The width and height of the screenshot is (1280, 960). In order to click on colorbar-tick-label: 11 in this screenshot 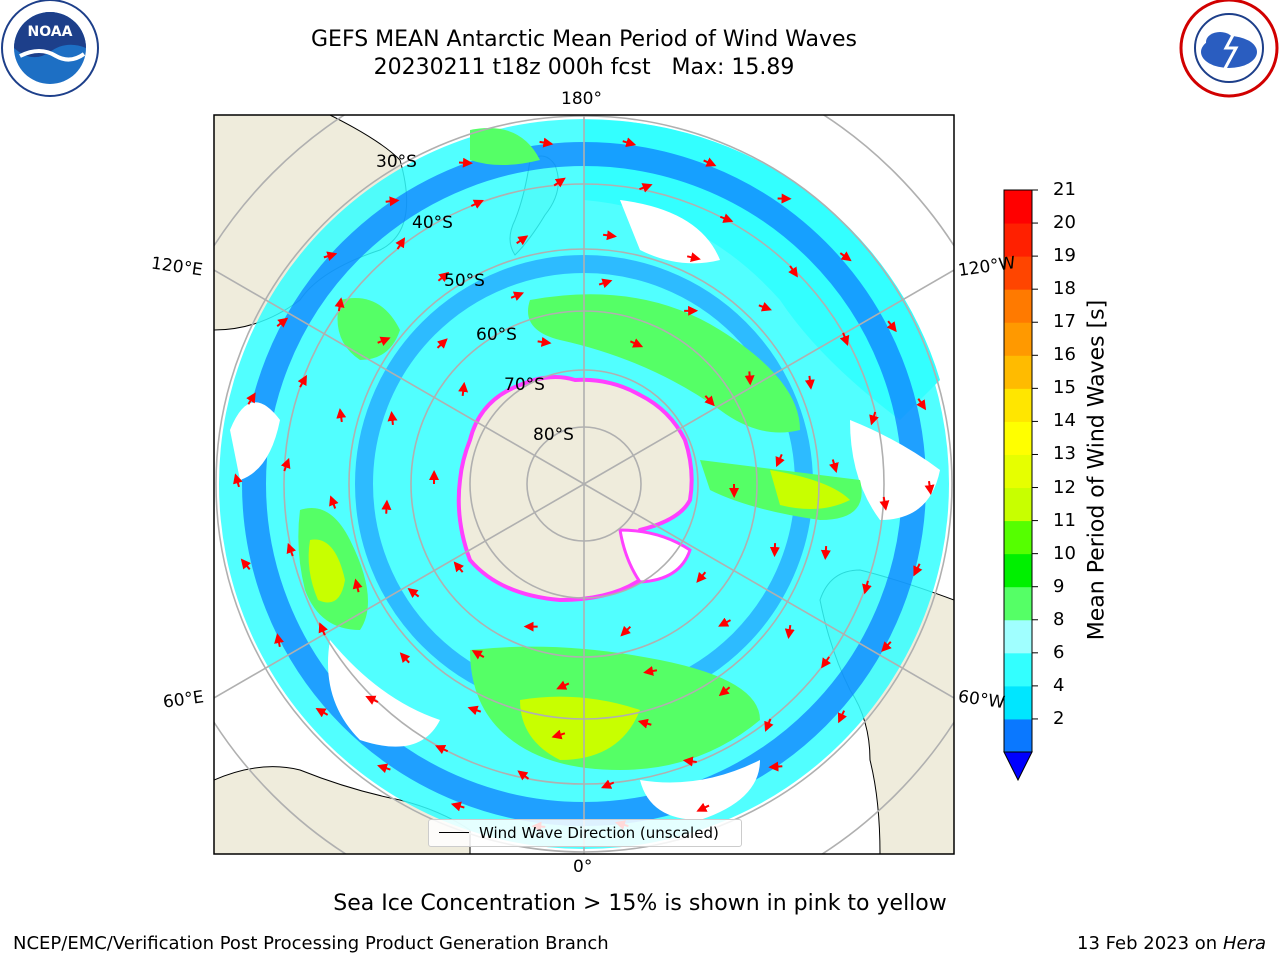, I will do `click(1064, 520)`.